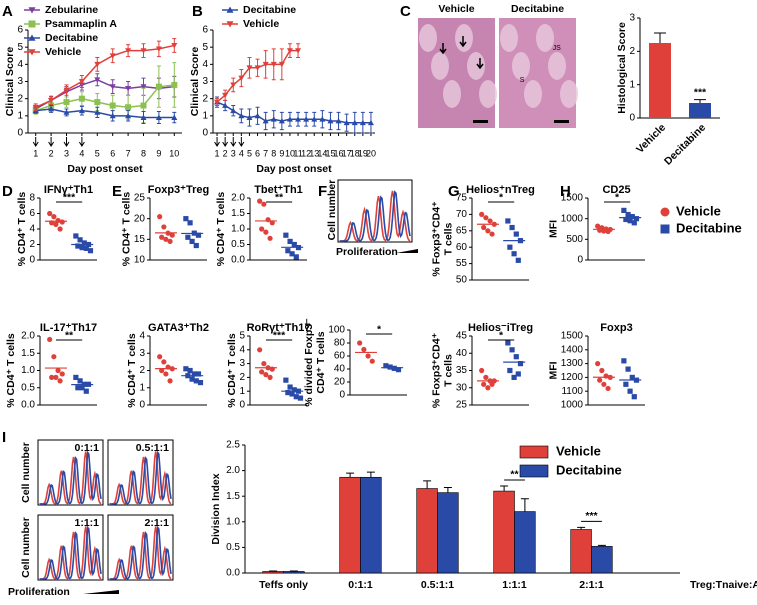 The image size is (757, 605). Describe the element at coordinates (363, 153) in the screenshot. I see `x-tick-label: 19` at that location.